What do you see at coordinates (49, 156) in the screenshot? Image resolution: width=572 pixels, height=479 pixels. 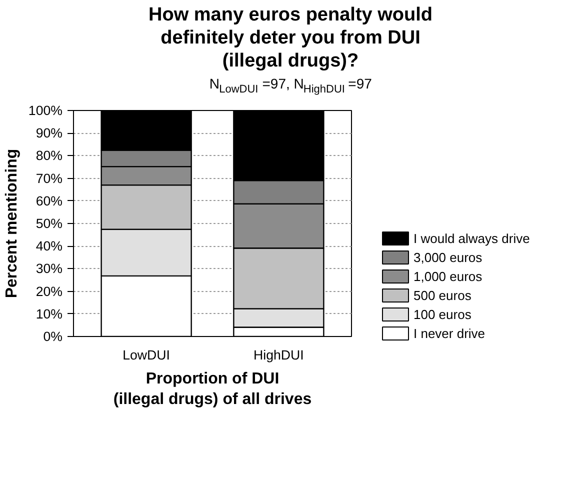 I see `y-tick-label: 80%` at bounding box center [49, 156].